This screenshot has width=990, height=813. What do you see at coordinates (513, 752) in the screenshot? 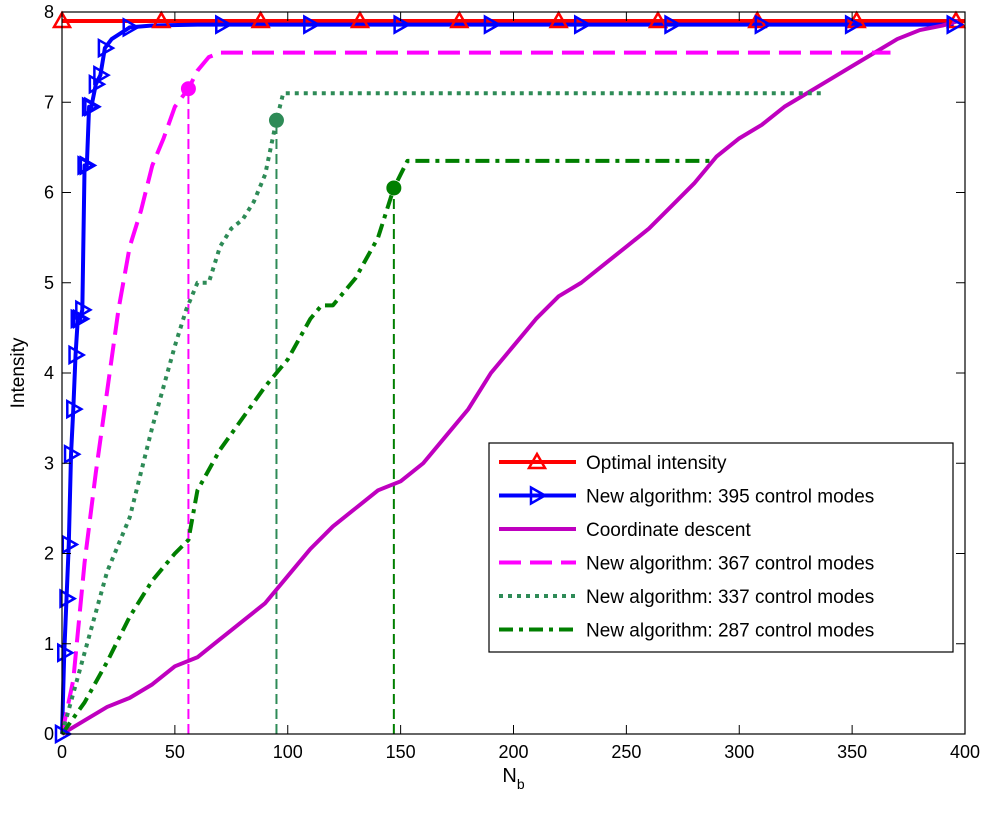
I see `x-tick-label: 200` at bounding box center [513, 752].